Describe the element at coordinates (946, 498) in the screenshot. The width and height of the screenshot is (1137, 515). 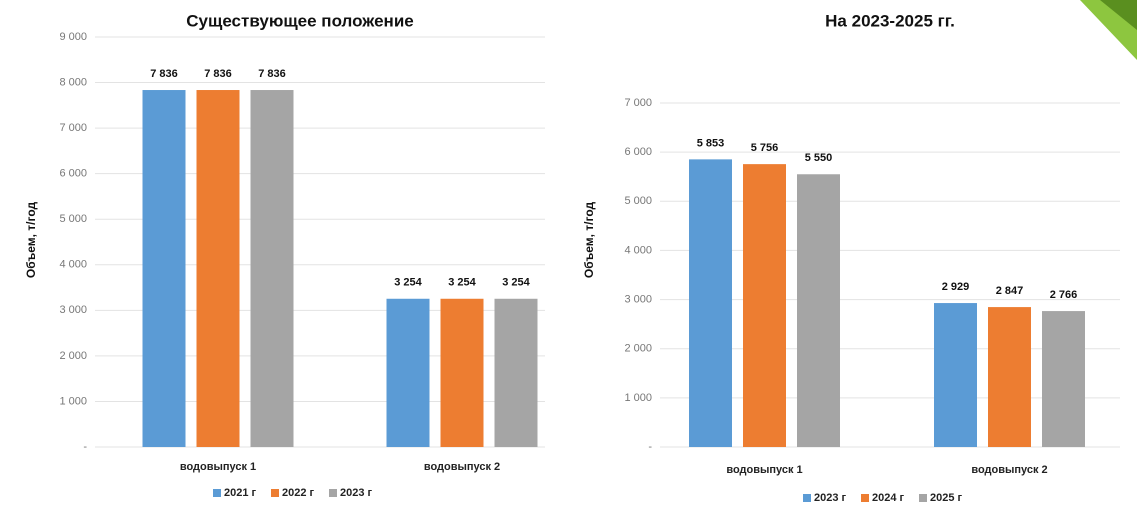
I see `legend-label: 2025 г` at that location.